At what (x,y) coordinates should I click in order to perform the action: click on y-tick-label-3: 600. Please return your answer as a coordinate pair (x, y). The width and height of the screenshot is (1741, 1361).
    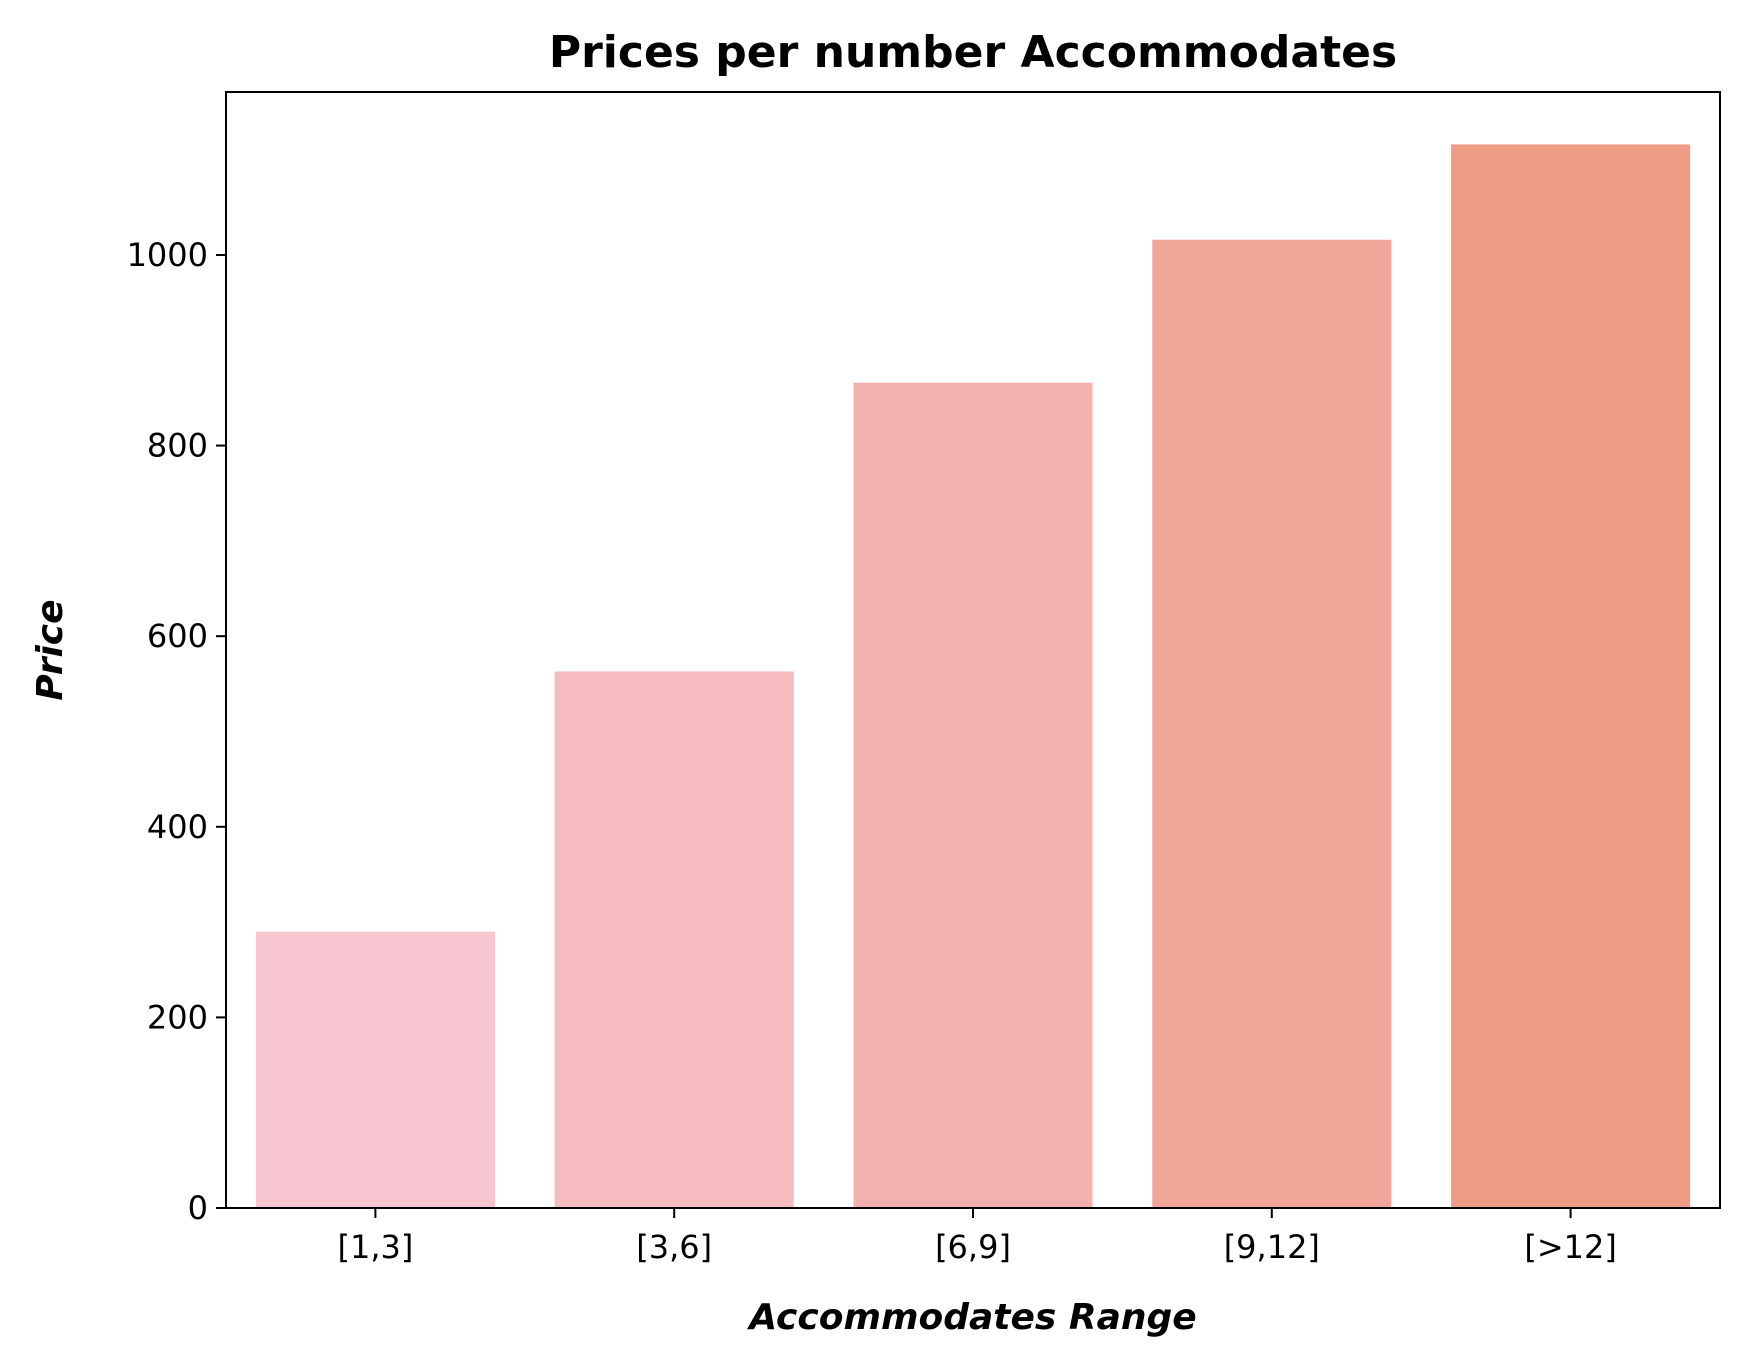
    Looking at the image, I should click on (177, 636).